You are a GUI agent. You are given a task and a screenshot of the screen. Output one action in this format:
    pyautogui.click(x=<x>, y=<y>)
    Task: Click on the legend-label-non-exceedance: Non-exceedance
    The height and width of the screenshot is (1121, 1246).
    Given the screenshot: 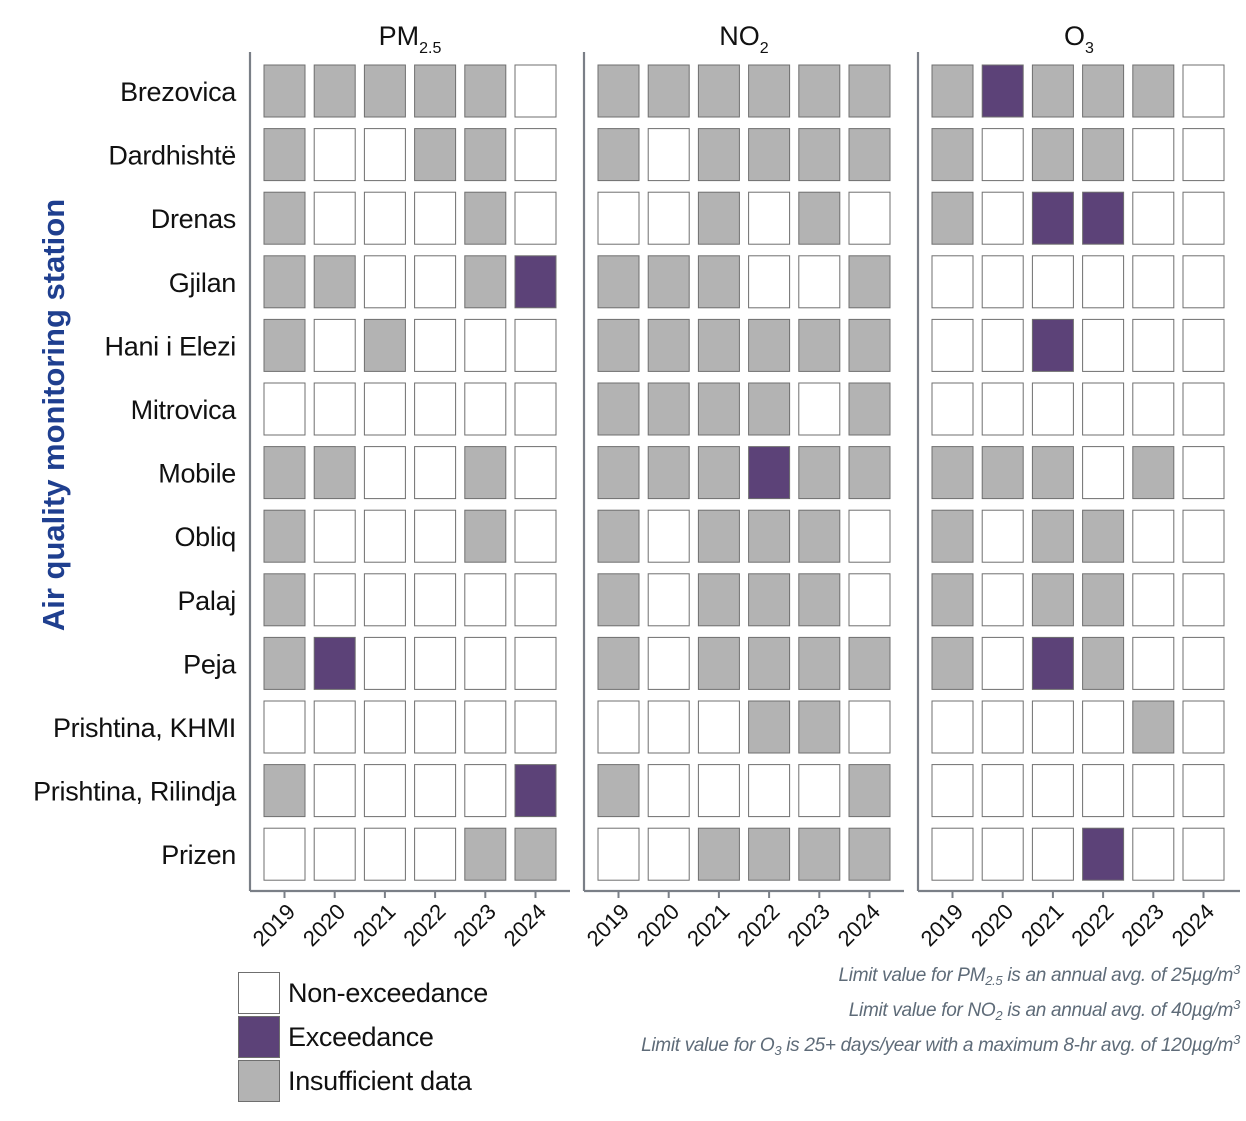 What is the action you would take?
    pyautogui.click(x=388, y=992)
    